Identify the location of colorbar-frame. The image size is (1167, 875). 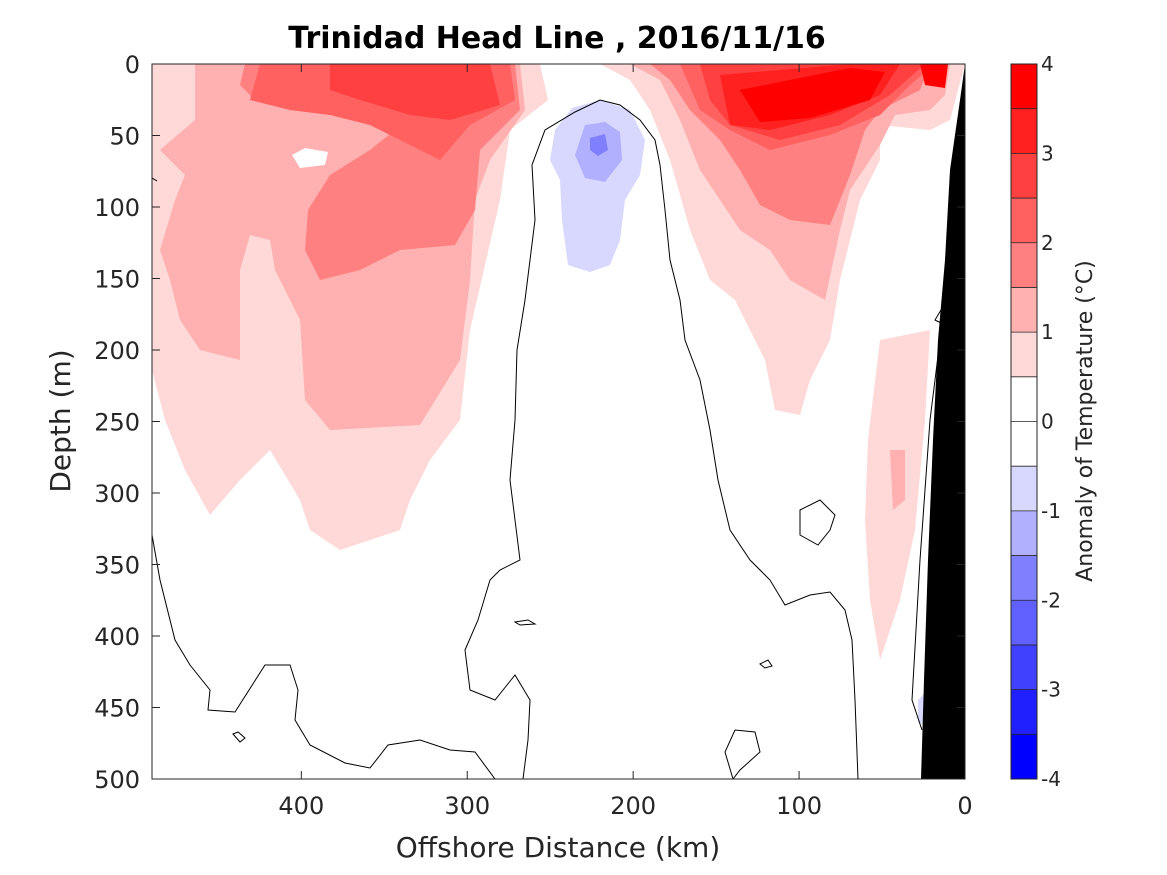
(1024, 421).